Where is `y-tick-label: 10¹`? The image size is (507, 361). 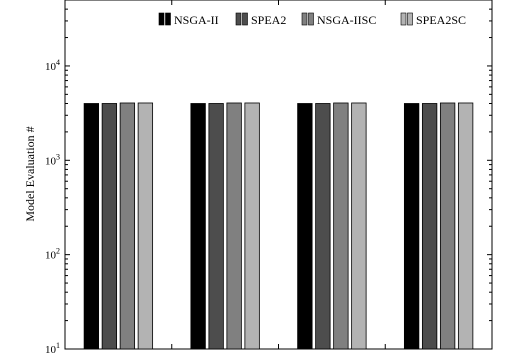 y-tick-label: 10¹ is located at coordinates (52, 348).